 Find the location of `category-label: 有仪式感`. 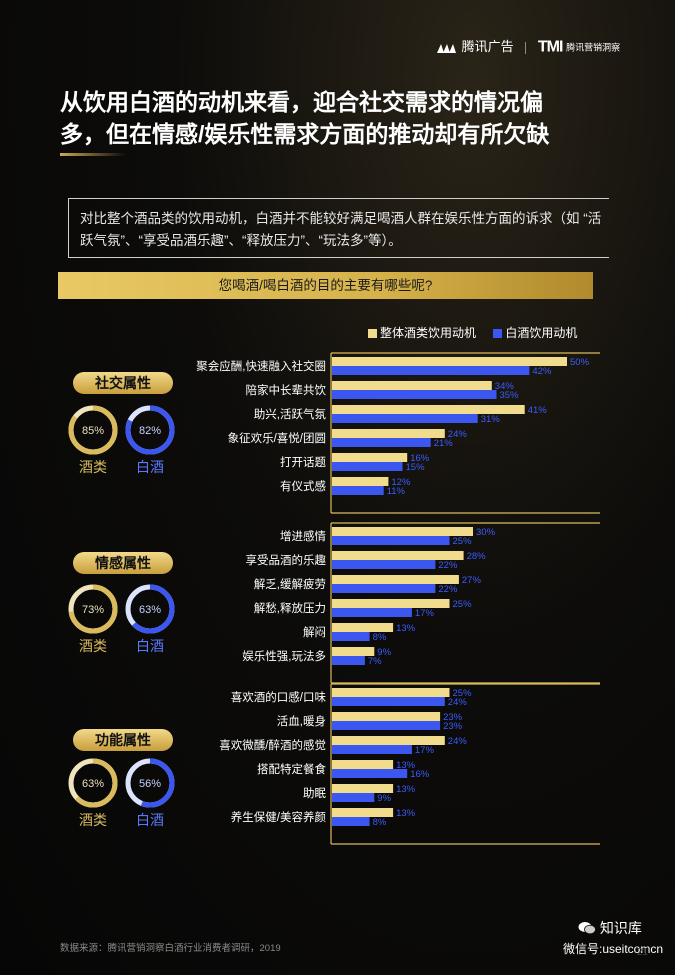

category-label: 有仪式感 is located at coordinates (303, 486).